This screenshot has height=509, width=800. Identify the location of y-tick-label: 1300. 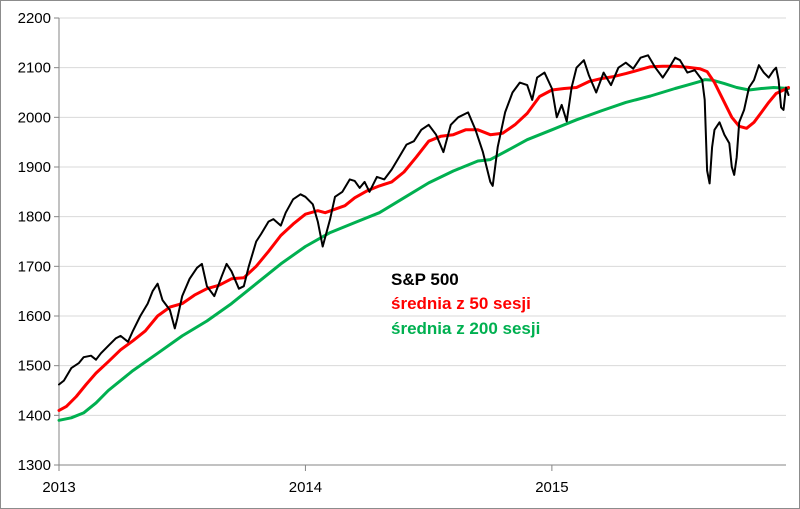
(34, 465).